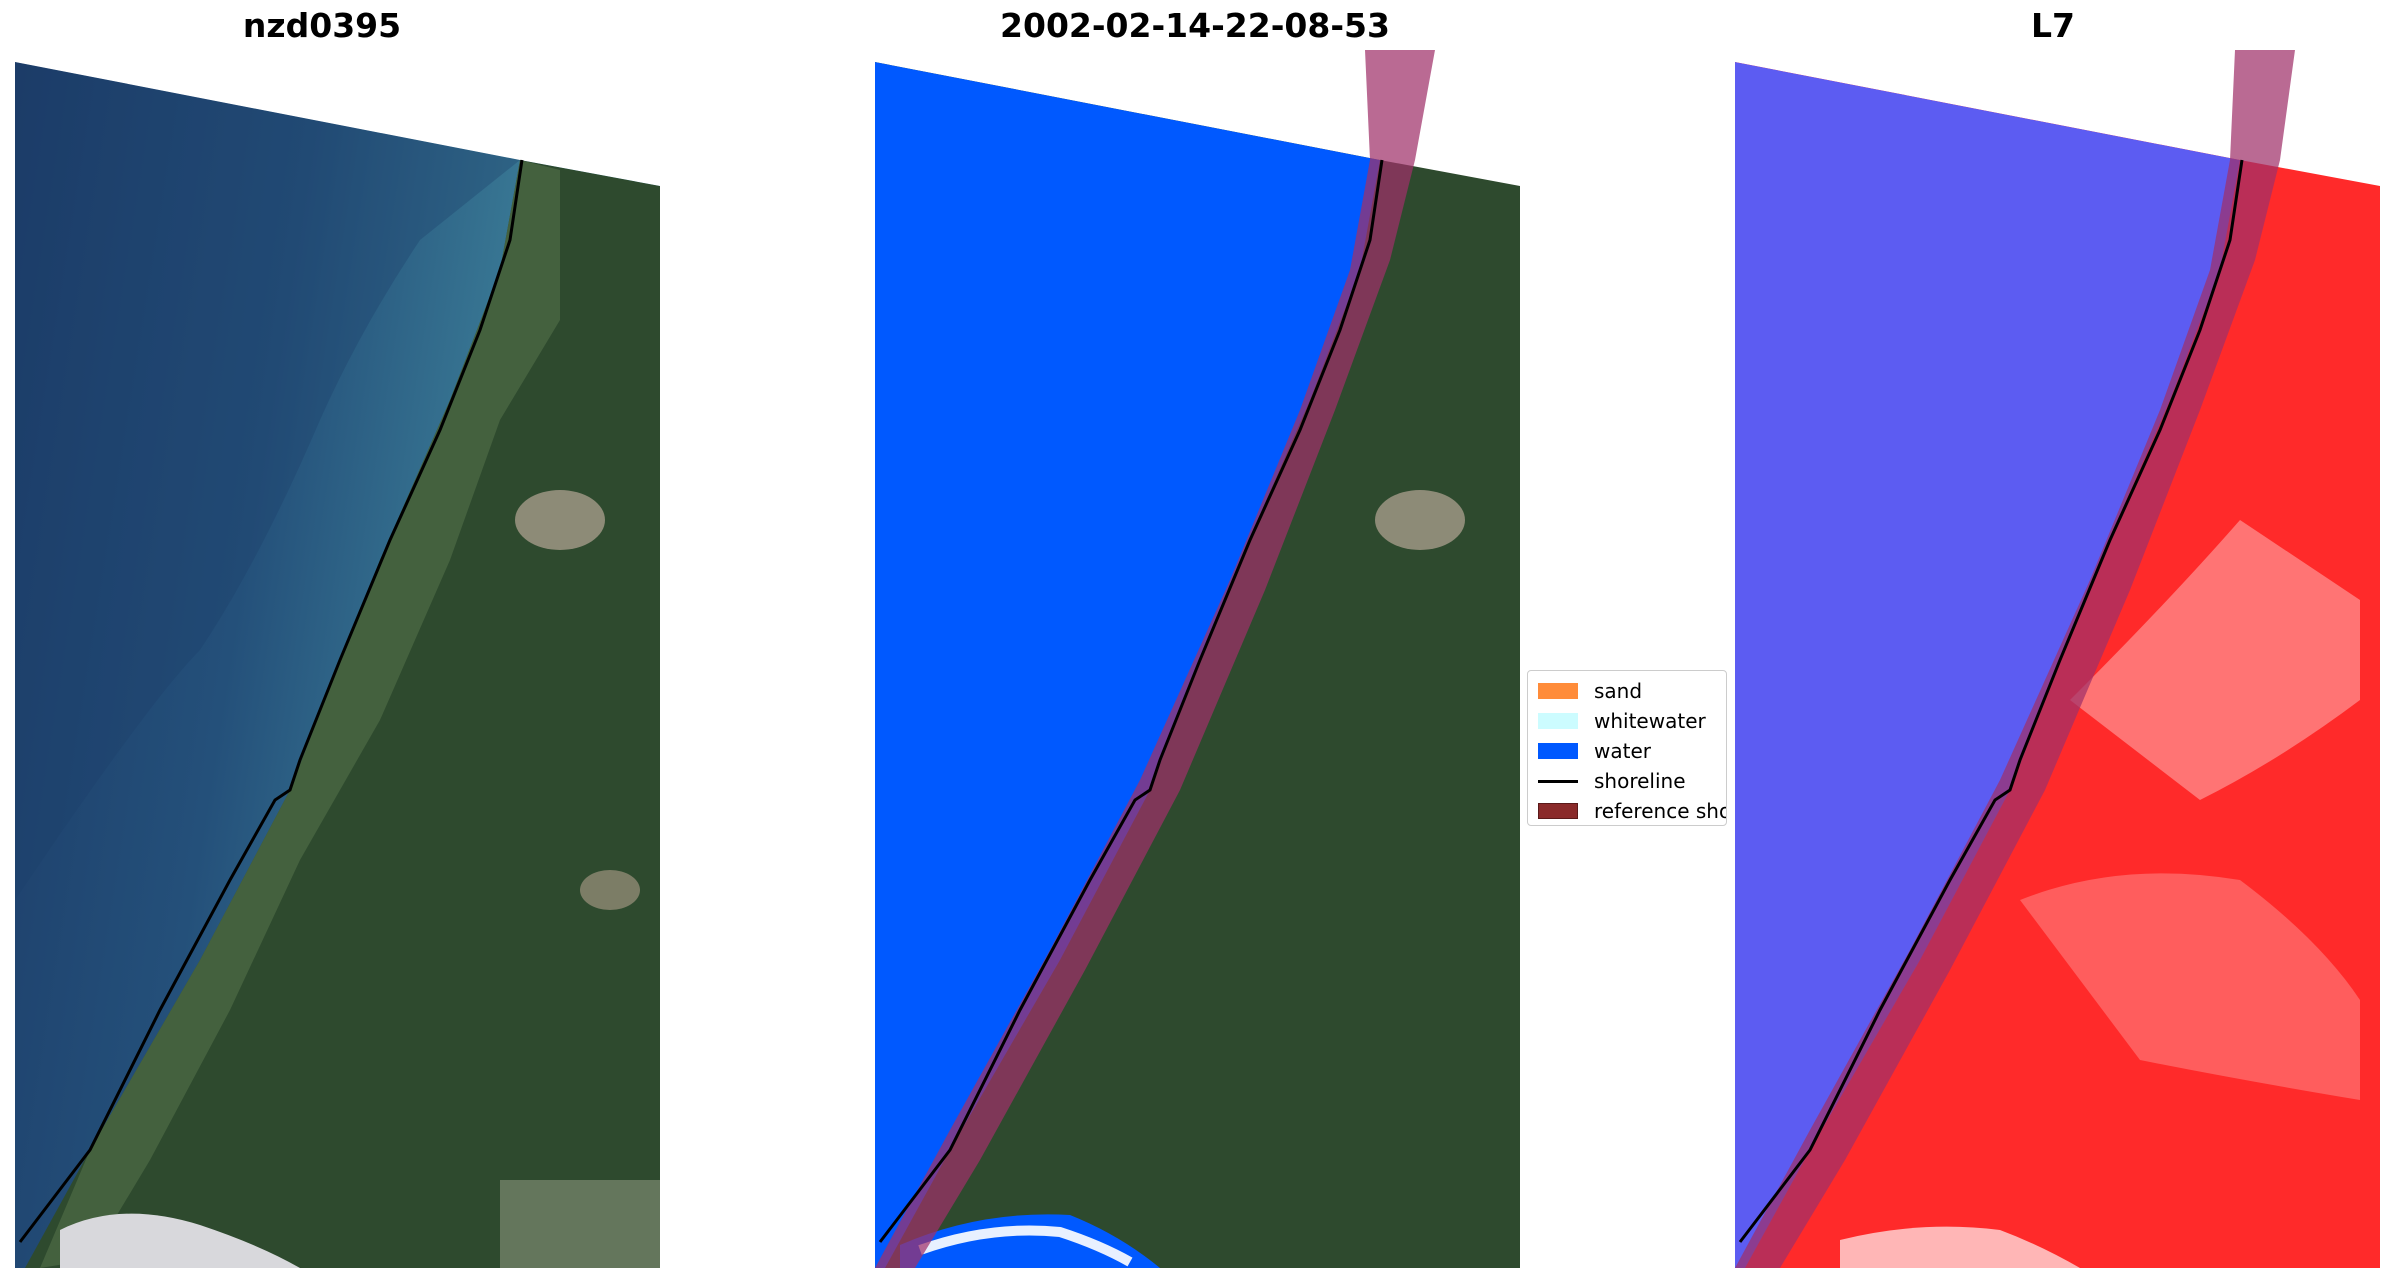 The height and width of the screenshot is (1283, 2389). What do you see at coordinates (1622, 751) in the screenshot?
I see `legend-label: water` at bounding box center [1622, 751].